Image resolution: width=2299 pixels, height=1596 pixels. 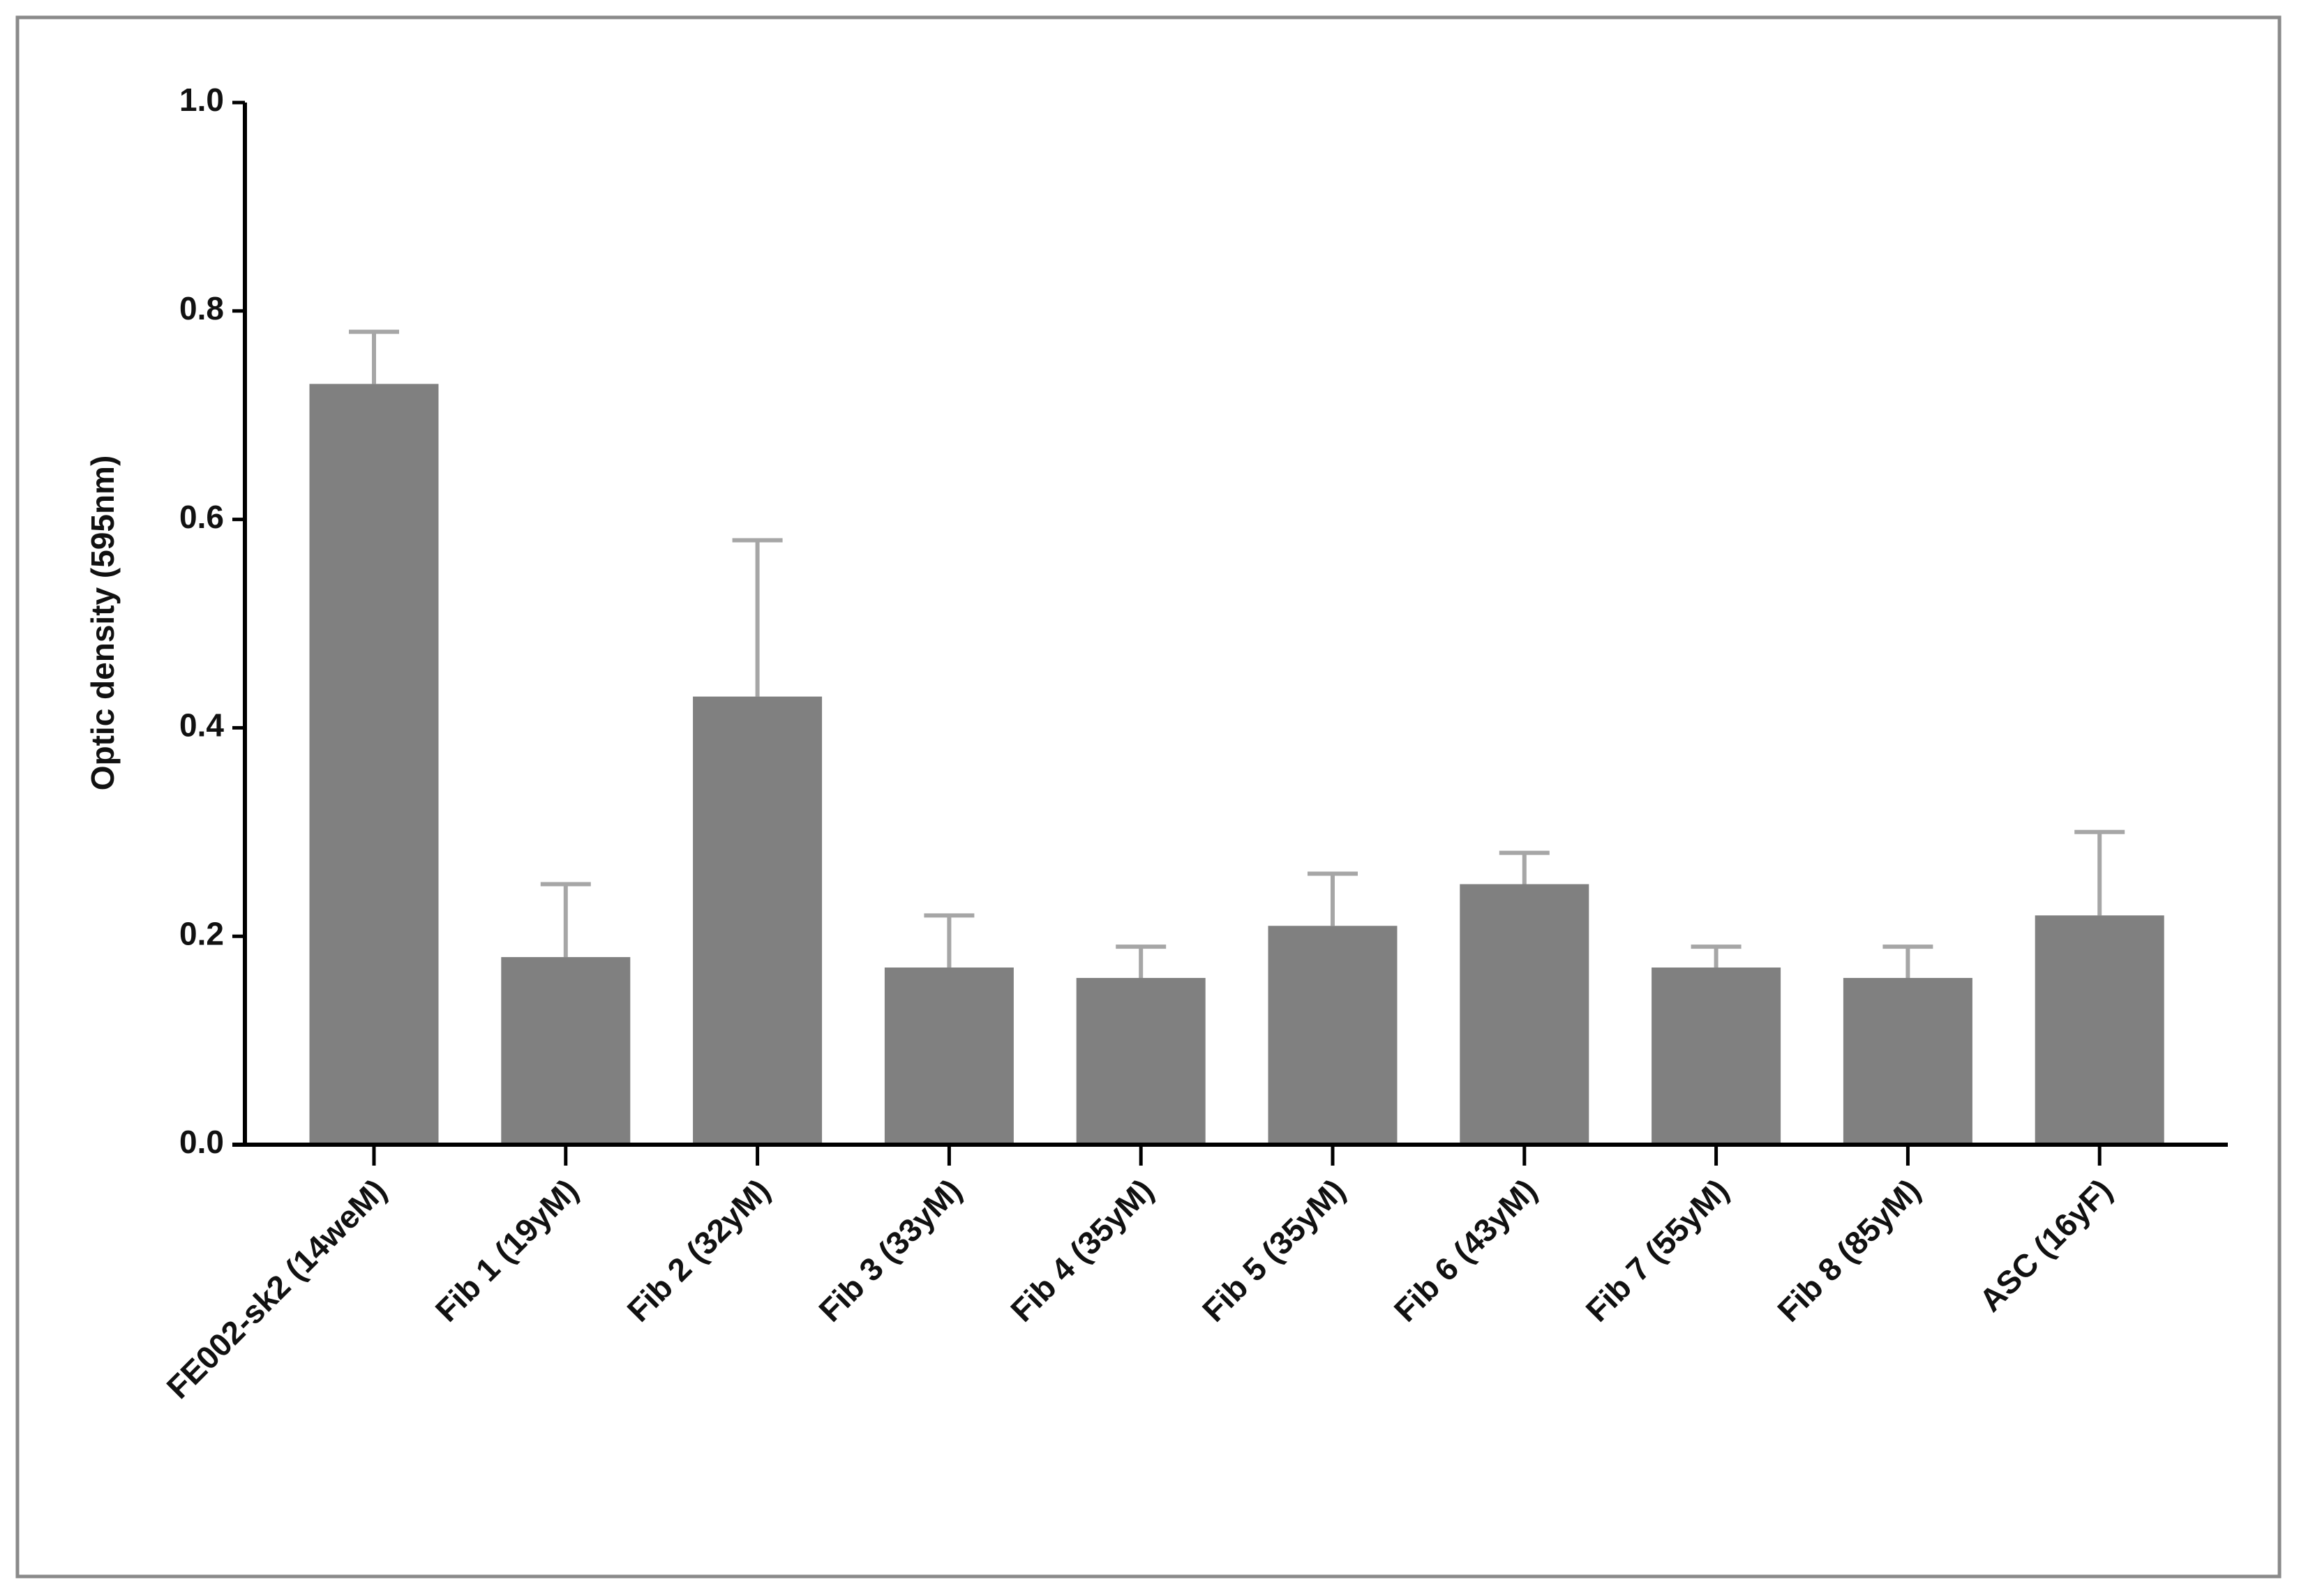 I want to click on x-tick-label: Fib 1 (19yM), so click(x=506, y=1250).